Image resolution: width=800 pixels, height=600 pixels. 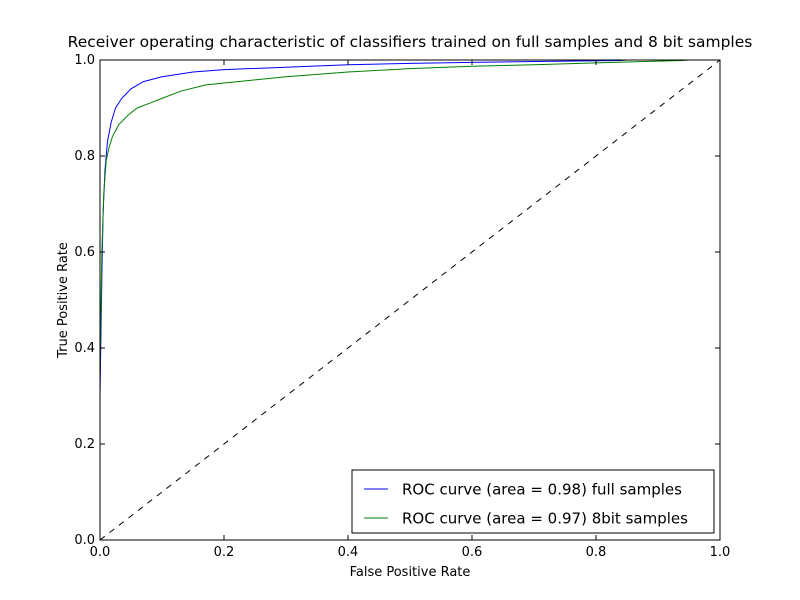 I want to click on y-axis-label: True Positive Rate, so click(x=63, y=300).